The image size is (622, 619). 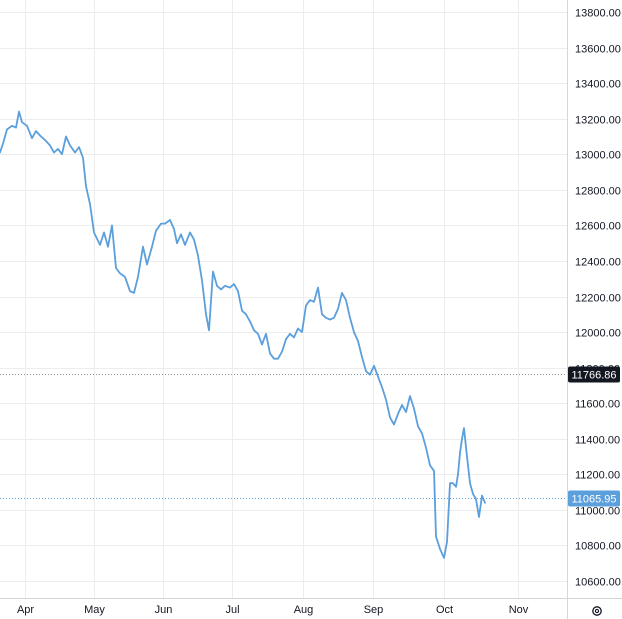 I want to click on y-tick-label: 12200.00, so click(x=598, y=299).